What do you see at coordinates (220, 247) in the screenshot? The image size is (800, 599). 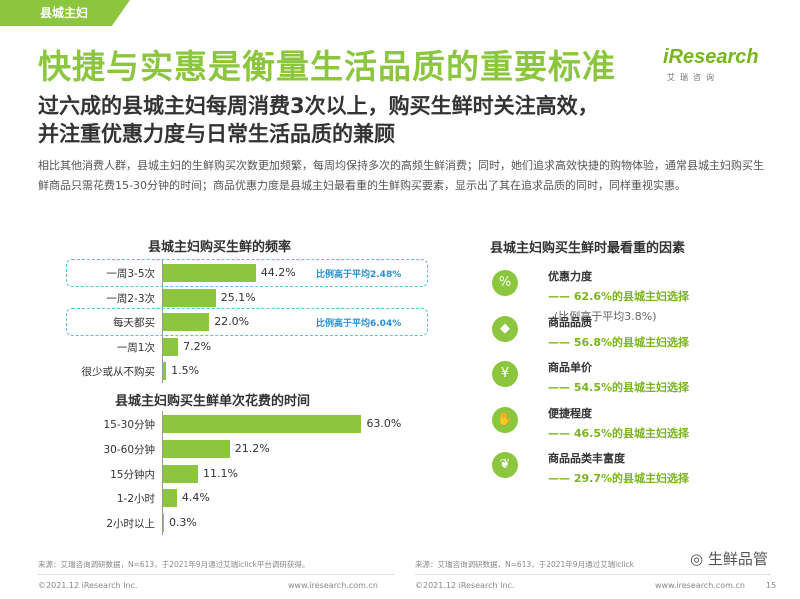 I see `frequency-chart-title: 县城主妇购买生鲜的频率` at bounding box center [220, 247].